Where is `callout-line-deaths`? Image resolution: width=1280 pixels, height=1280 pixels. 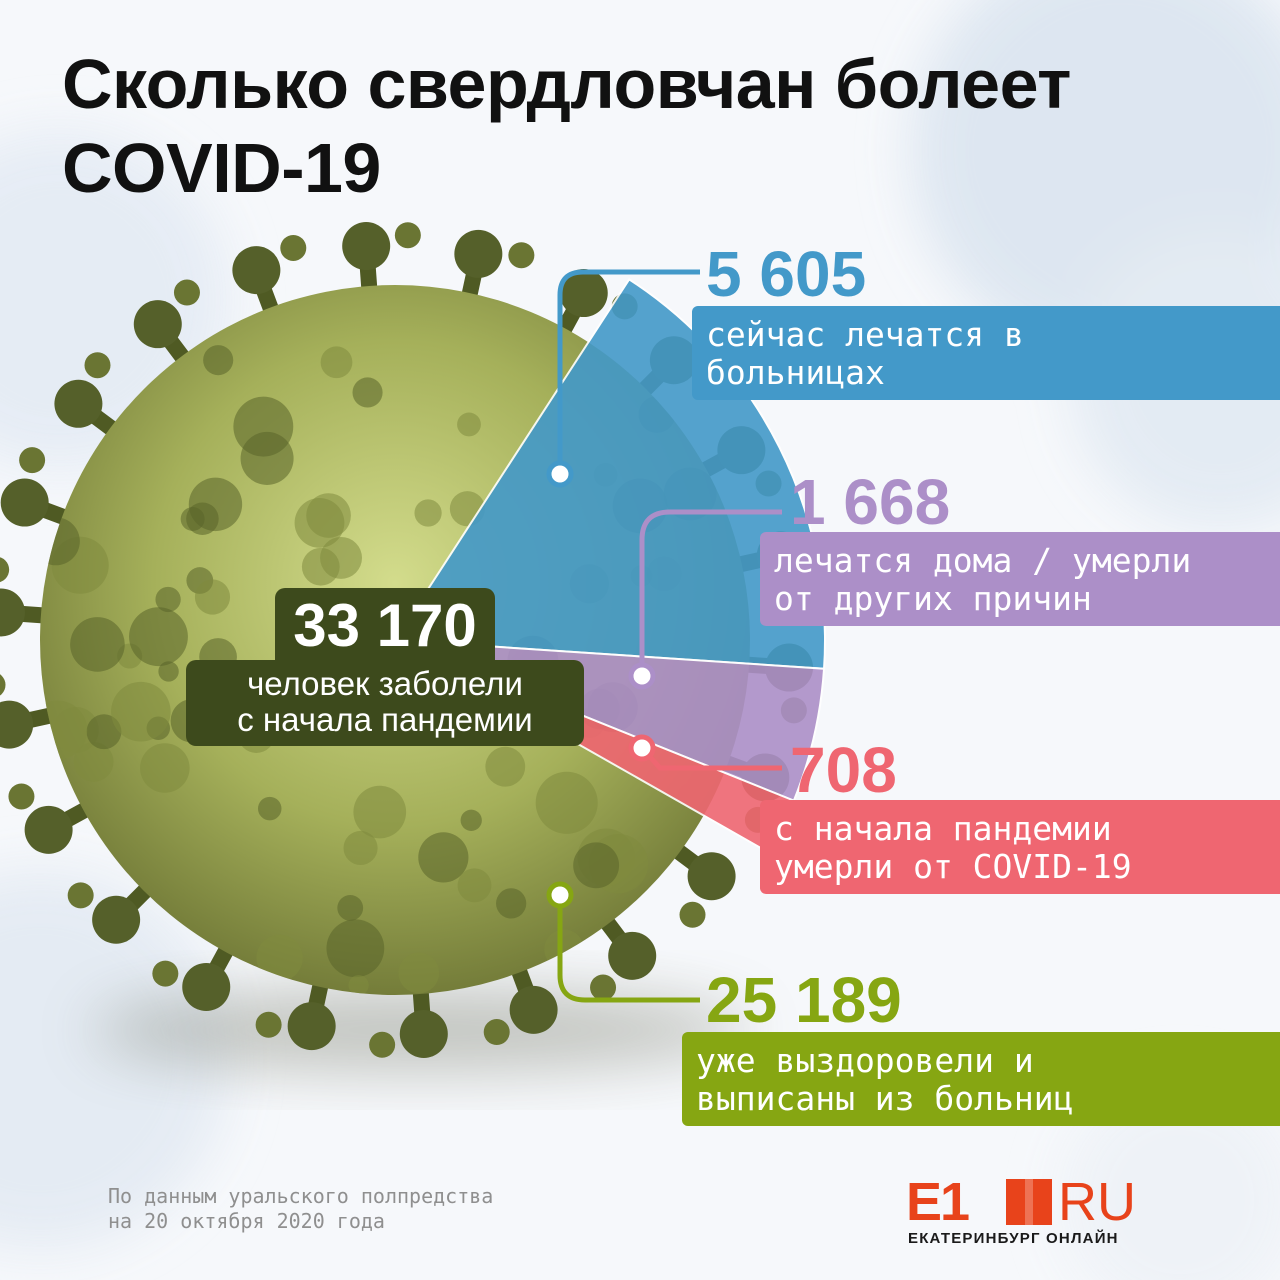
callout-line-deaths is located at coordinates (711, 758).